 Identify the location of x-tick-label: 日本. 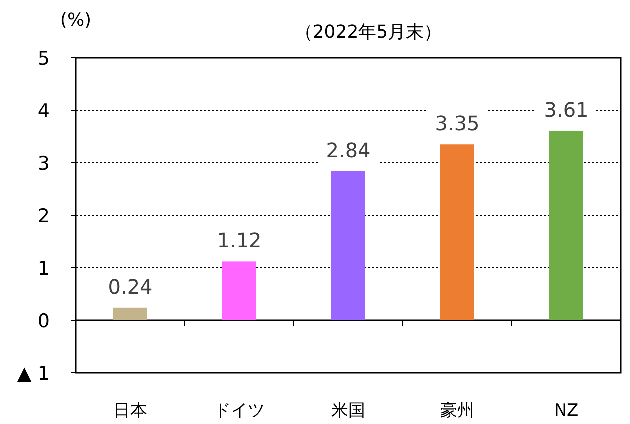
(131, 411).